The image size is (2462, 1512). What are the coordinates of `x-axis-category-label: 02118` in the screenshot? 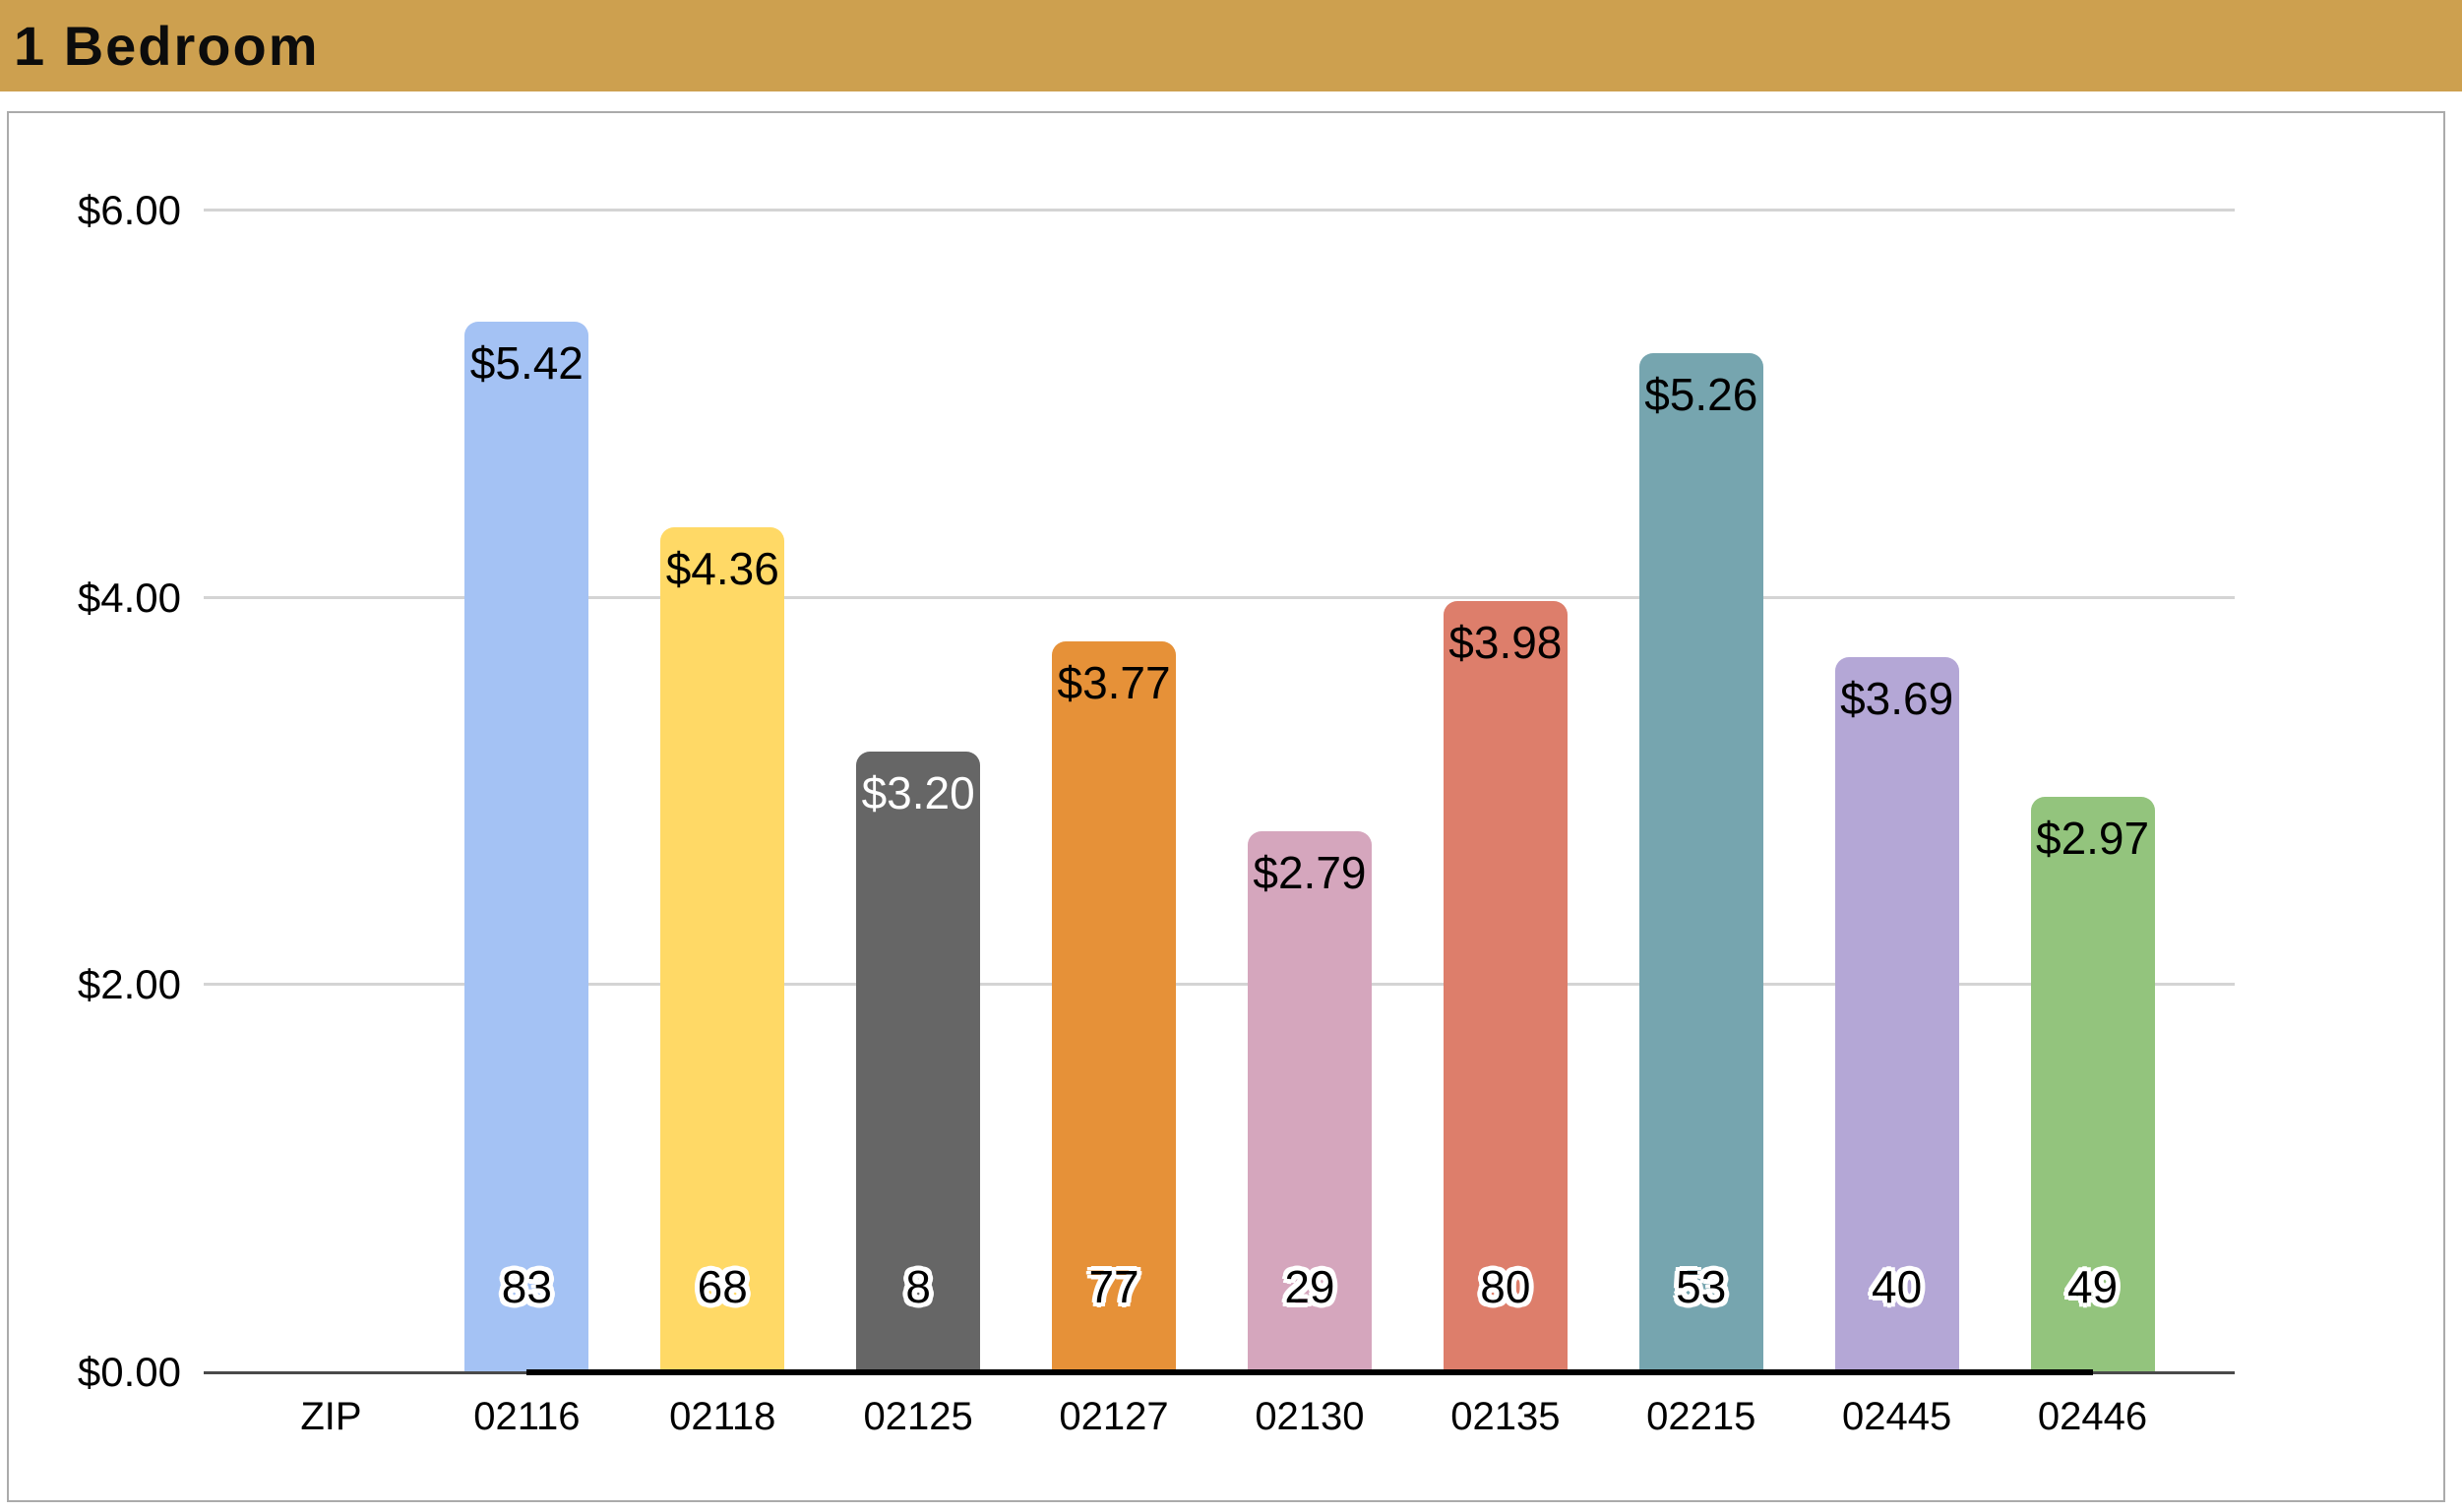 It's located at (722, 1416).